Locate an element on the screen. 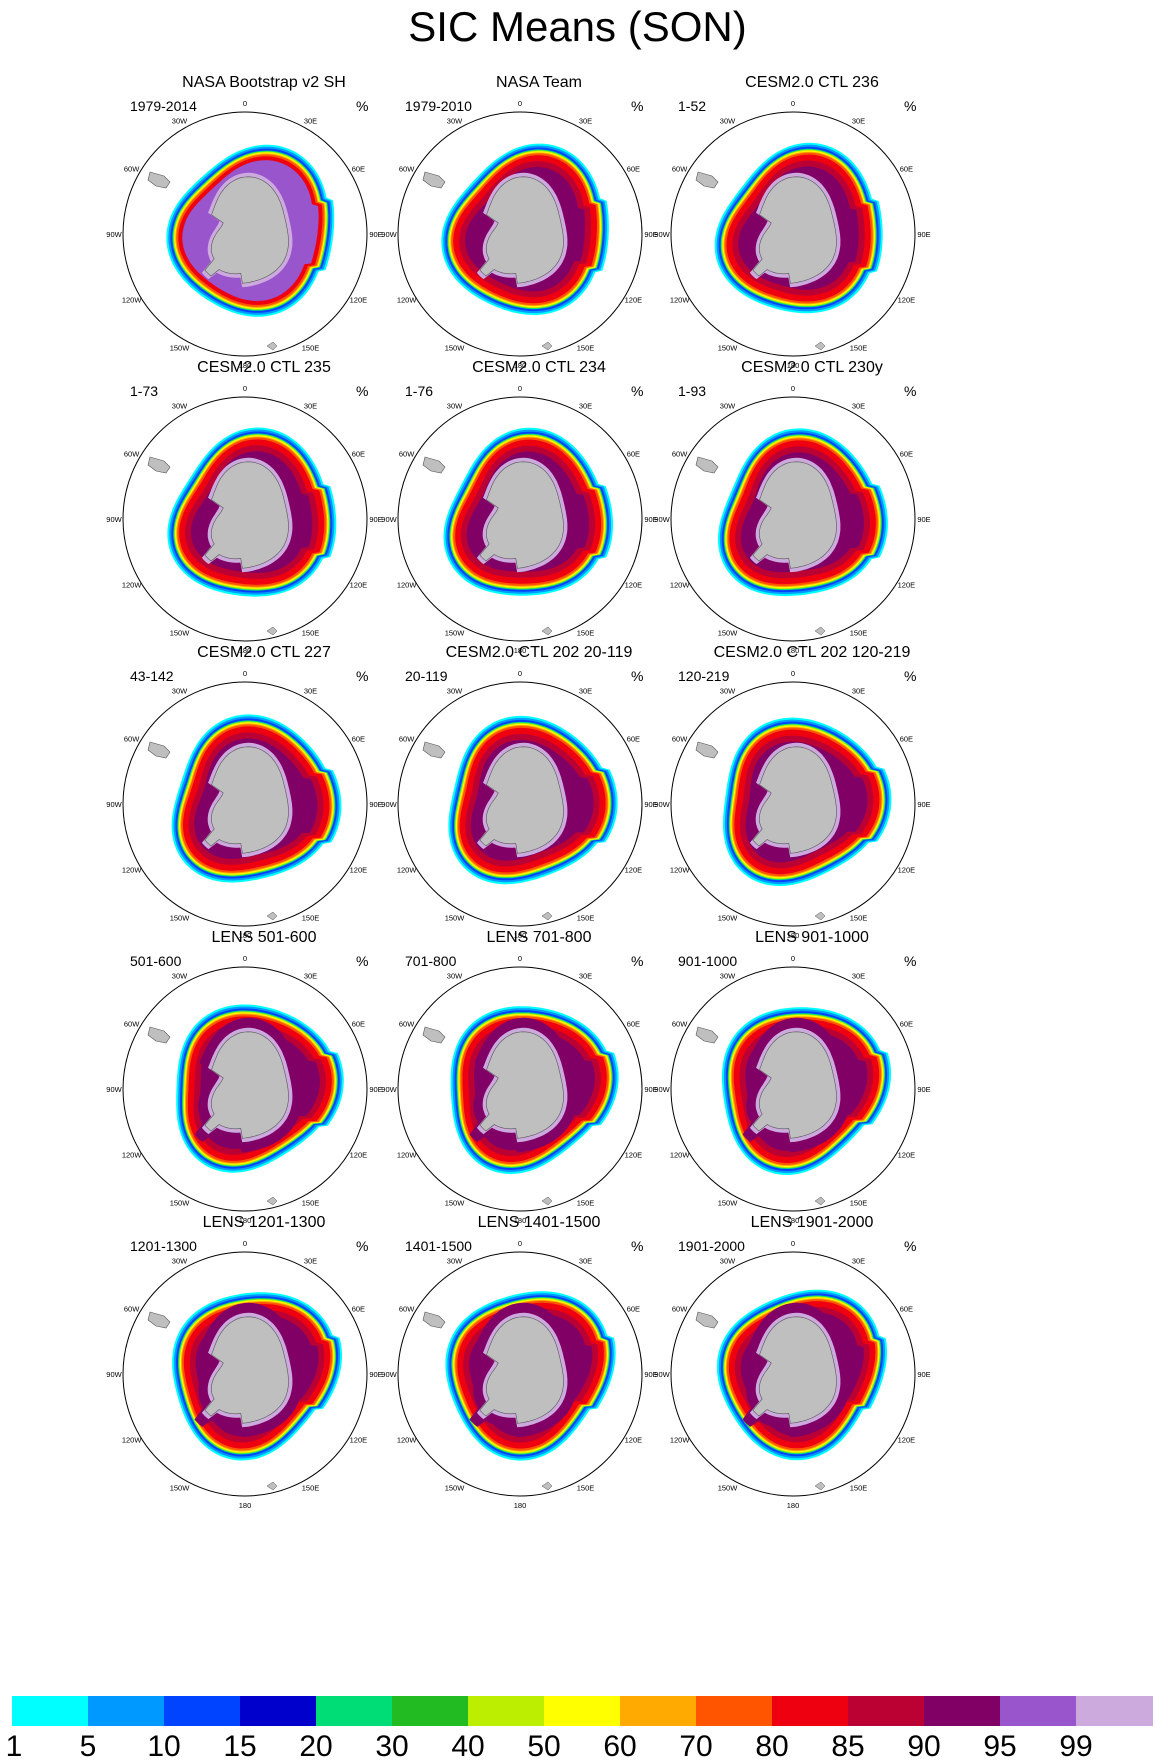 This screenshot has width=1155, height=1763. panel-period: 1-76 is located at coordinates (419, 391).